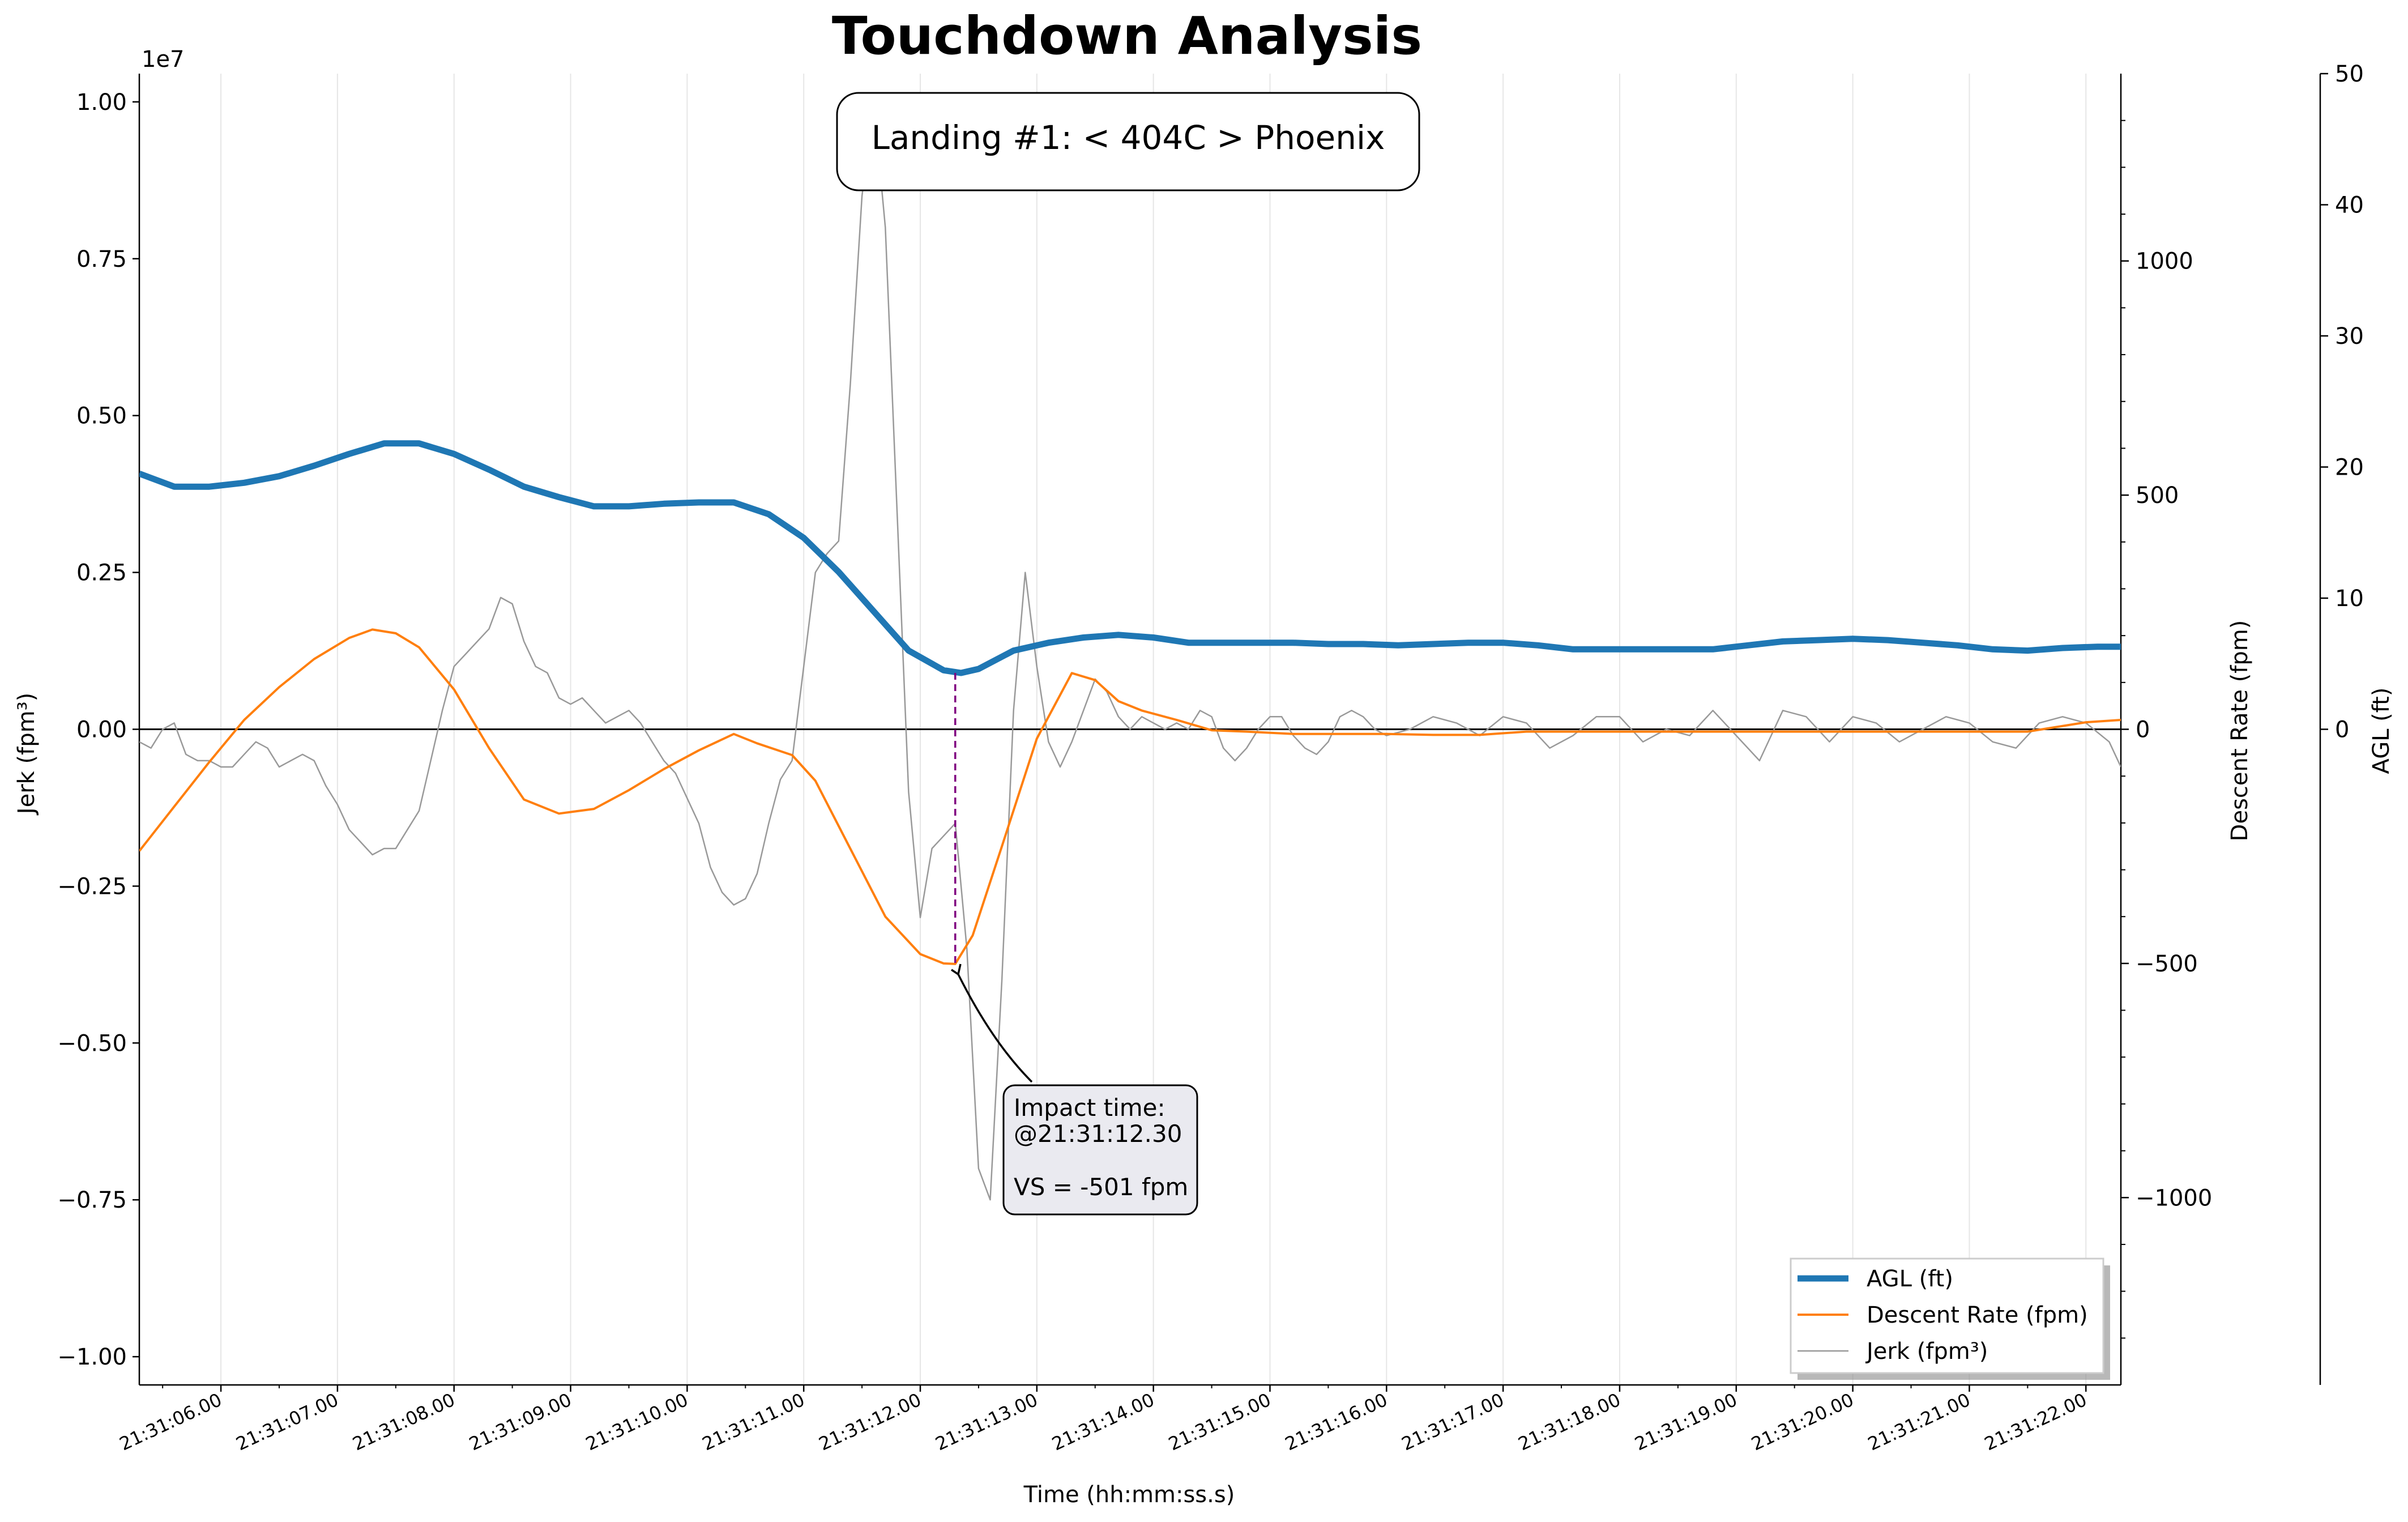 The image size is (2408, 1522). Describe the element at coordinates (2342, 730) in the screenshot. I see `agl-tick-label: 0` at that location.